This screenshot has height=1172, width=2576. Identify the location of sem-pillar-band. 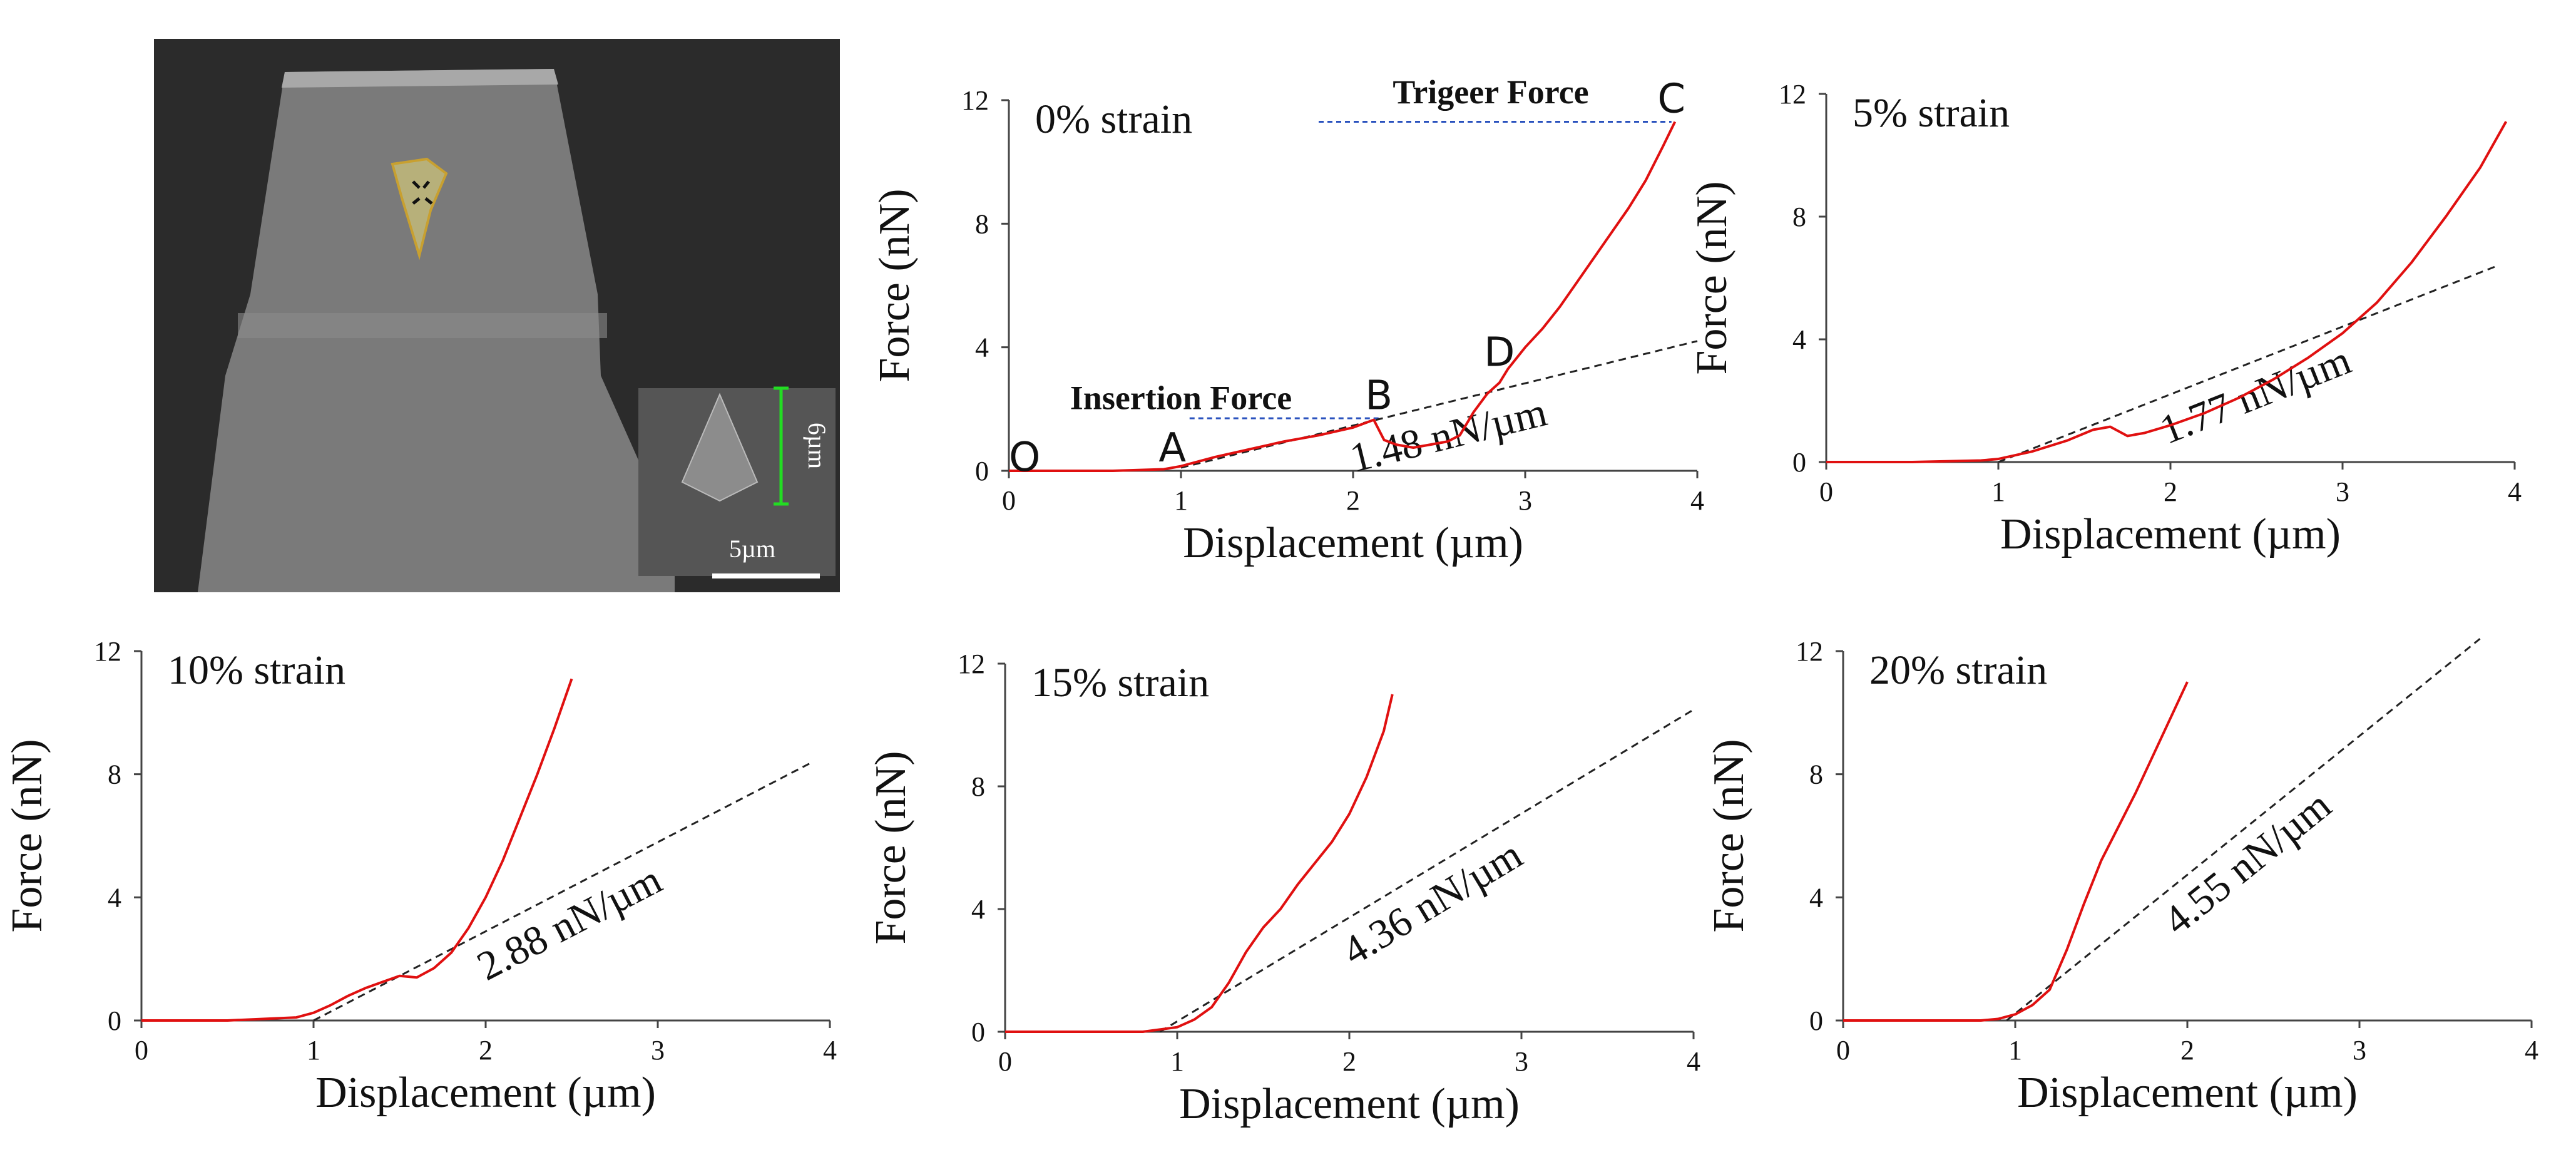
(422, 325).